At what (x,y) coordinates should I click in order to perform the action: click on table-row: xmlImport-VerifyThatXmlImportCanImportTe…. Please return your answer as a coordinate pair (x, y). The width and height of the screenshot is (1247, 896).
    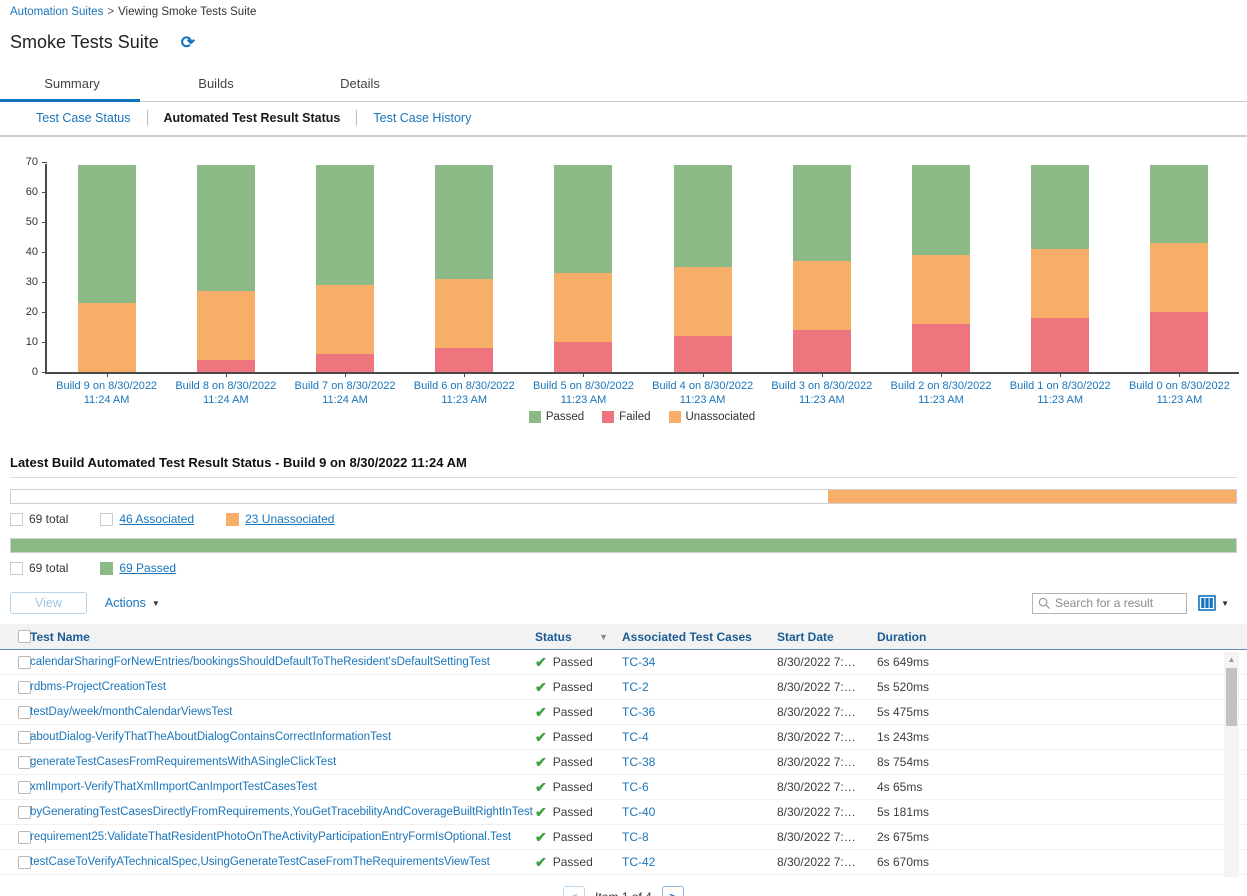
    Looking at the image, I should click on (623, 787).